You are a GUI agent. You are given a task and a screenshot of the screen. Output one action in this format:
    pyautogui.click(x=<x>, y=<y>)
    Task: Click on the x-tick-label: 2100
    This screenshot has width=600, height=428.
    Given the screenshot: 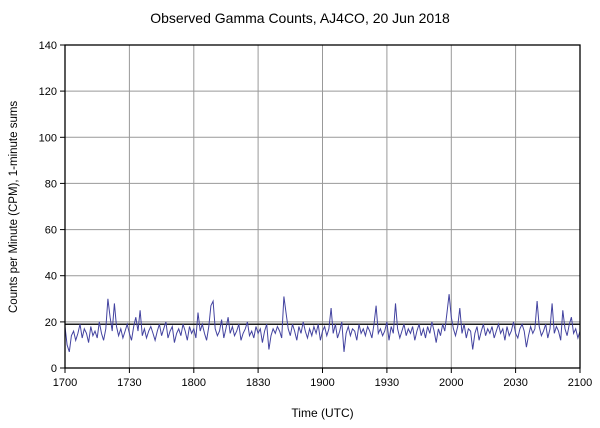 What is the action you would take?
    pyautogui.click(x=580, y=383)
    